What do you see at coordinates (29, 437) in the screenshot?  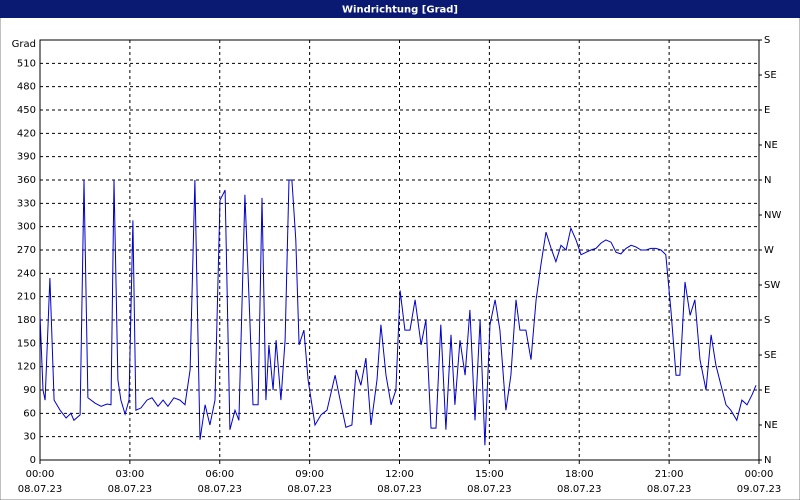 I see `y-tick-label: 30` at bounding box center [29, 437].